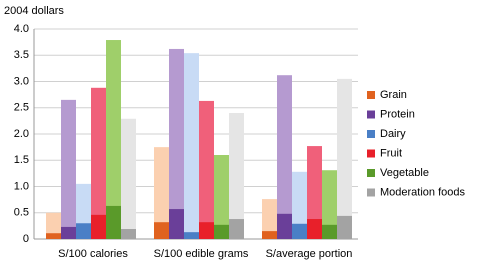 Image resolution: width=481 pixels, height=268 pixels. I want to click on legend-label: Grain, so click(393, 95).